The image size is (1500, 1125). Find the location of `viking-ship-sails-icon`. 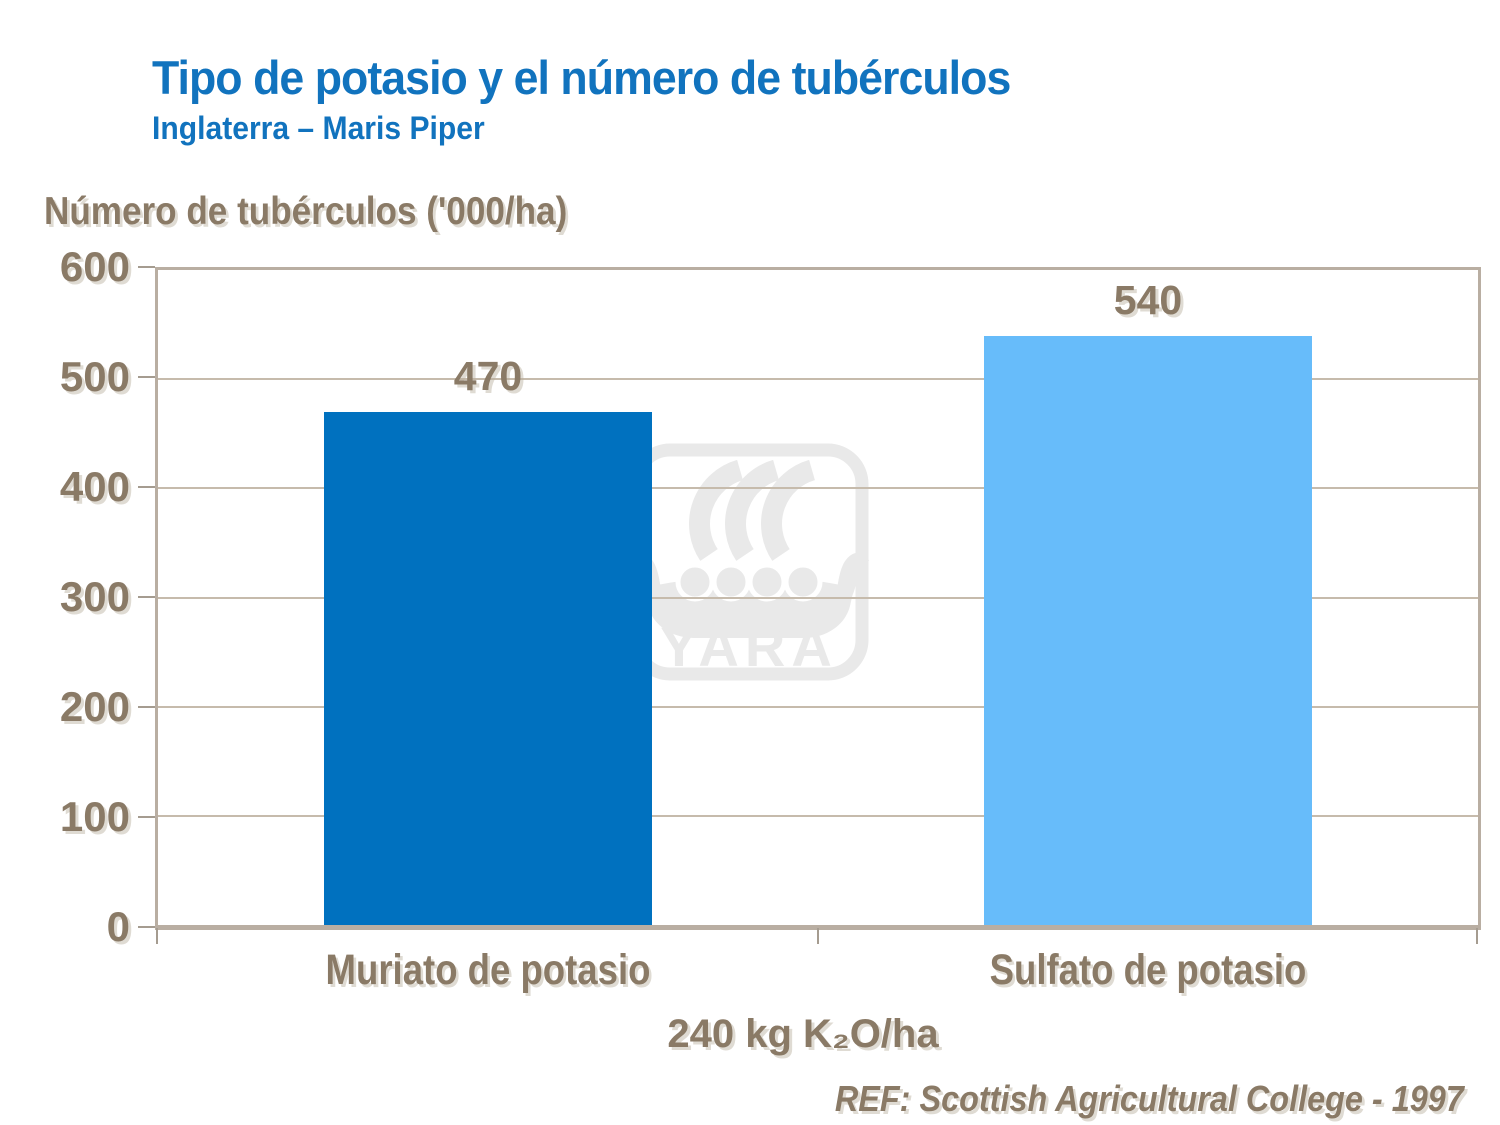

viking-ship-sails-icon is located at coordinates (752, 510).